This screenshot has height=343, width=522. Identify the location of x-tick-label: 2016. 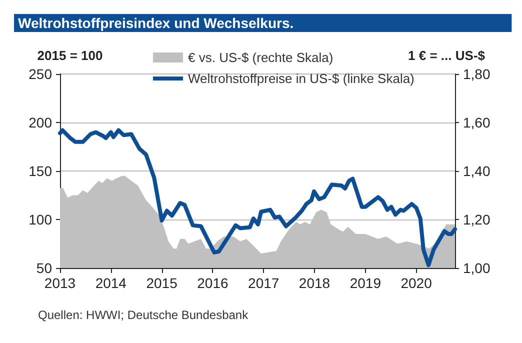
(212, 283).